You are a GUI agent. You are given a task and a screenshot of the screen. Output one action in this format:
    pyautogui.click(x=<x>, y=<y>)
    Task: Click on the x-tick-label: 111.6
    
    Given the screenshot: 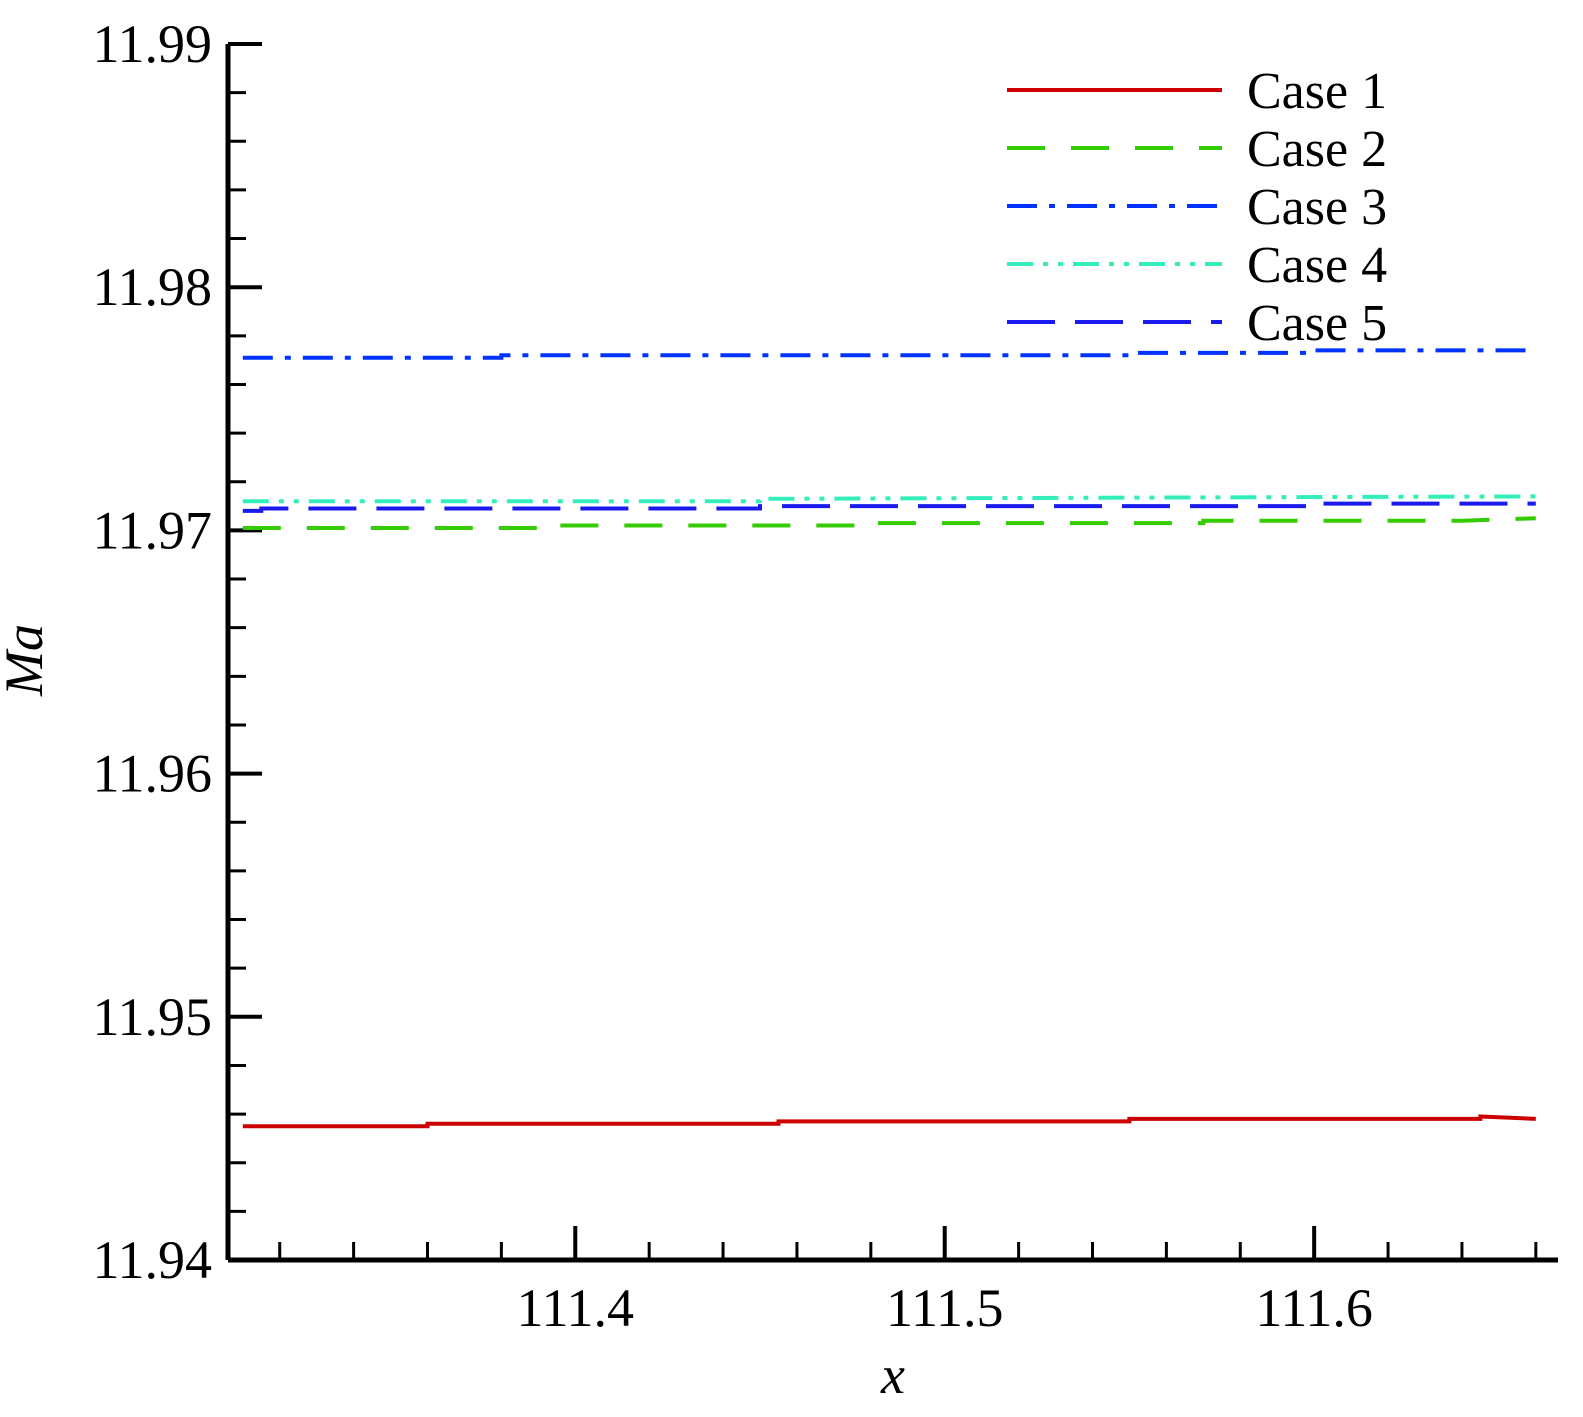 What is the action you would take?
    pyautogui.click(x=1314, y=1308)
    